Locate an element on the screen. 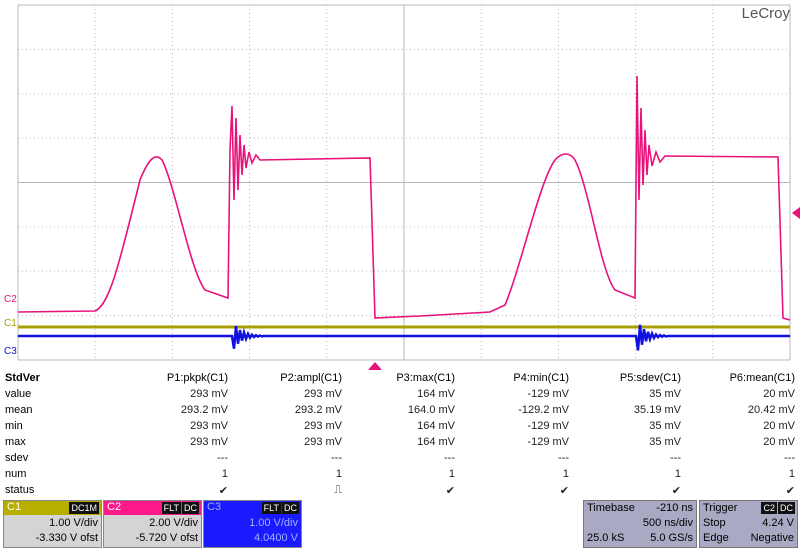  trace-label: C1 is located at coordinates (10, 323).